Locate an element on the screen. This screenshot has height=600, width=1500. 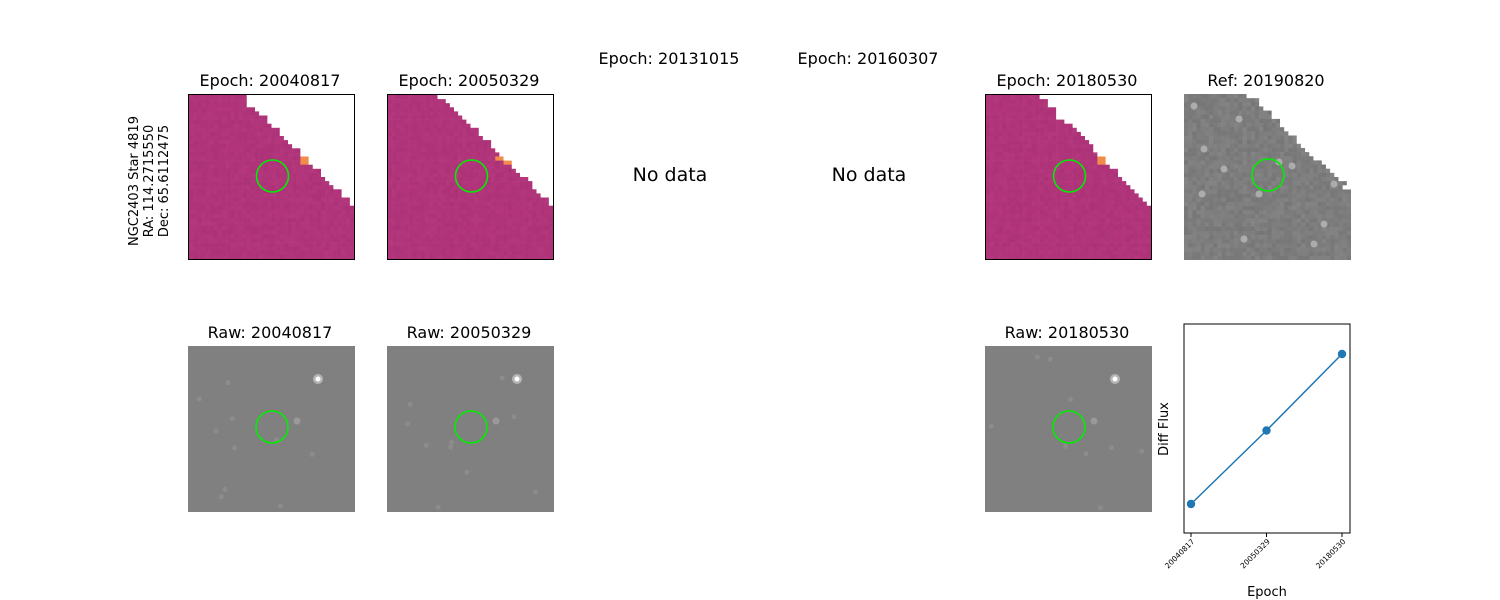
panel-title-epoch-1: Epoch: 20040817 is located at coordinates (270, 80).